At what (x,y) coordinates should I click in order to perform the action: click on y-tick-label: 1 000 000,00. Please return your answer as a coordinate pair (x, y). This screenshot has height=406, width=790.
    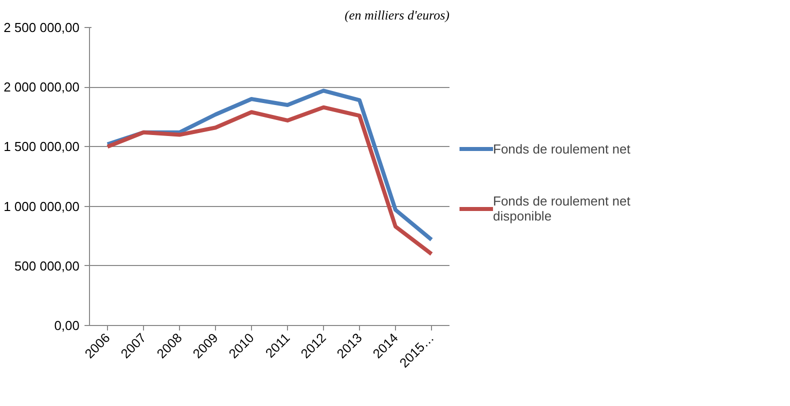
    Looking at the image, I should click on (42, 206).